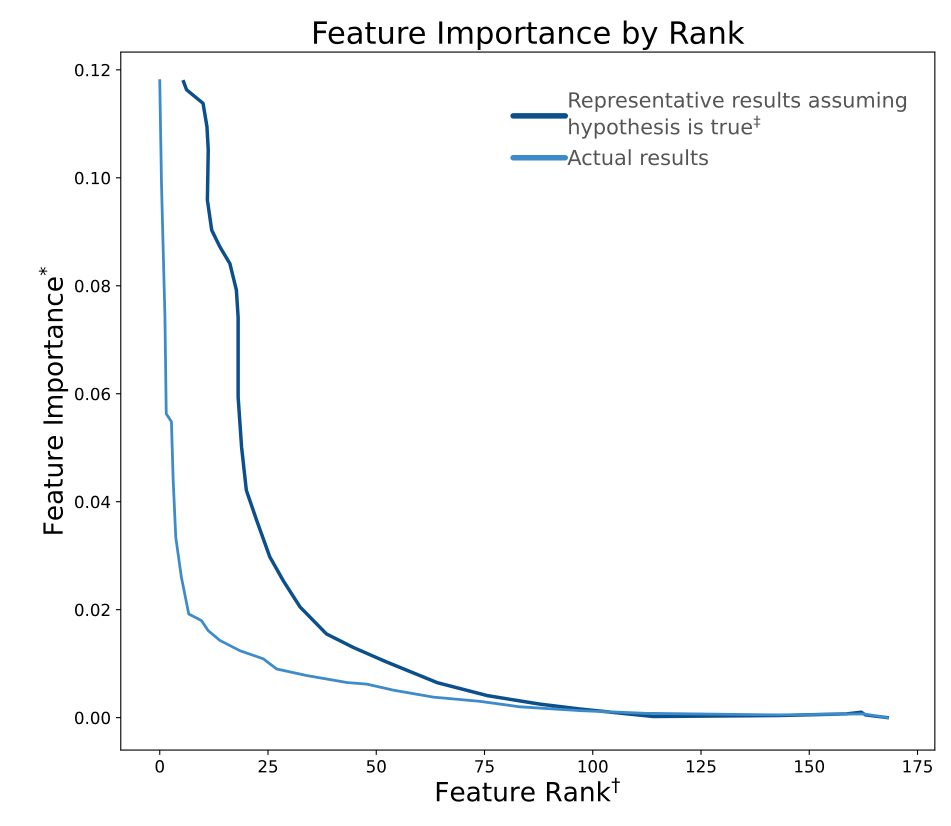  Describe the element at coordinates (92, 394) in the screenshot. I see `y-tick-label: 0.06` at that location.